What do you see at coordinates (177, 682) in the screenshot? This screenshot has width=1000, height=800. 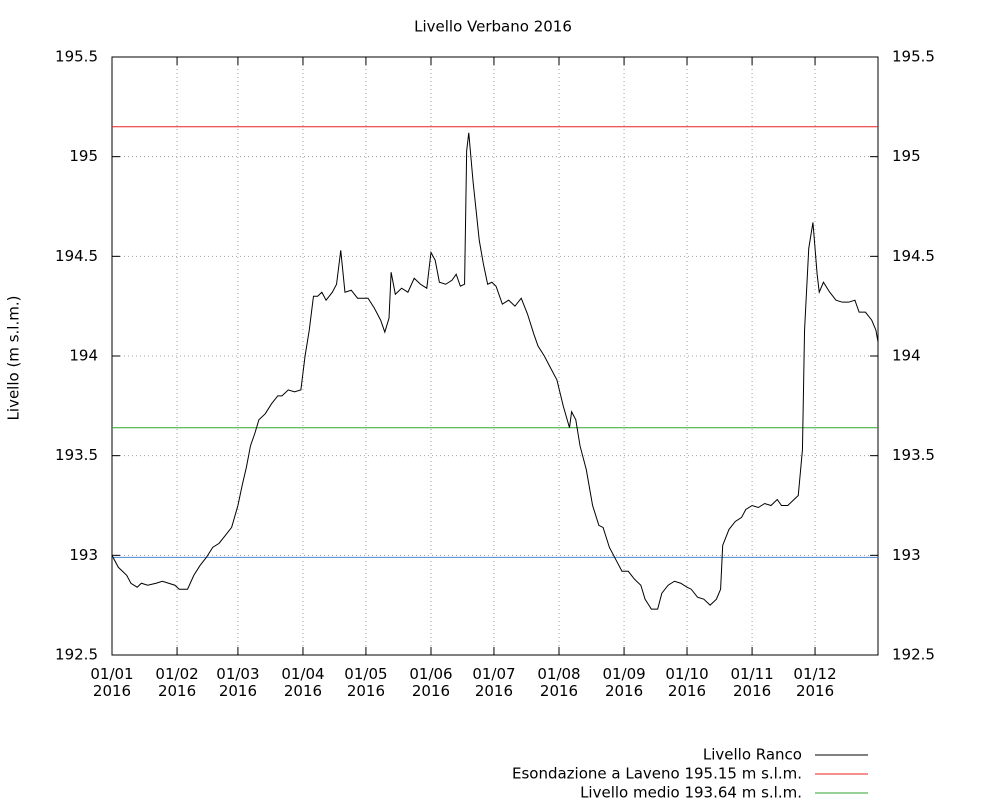 I see `x-tick-label: 01/02 2016` at bounding box center [177, 682].